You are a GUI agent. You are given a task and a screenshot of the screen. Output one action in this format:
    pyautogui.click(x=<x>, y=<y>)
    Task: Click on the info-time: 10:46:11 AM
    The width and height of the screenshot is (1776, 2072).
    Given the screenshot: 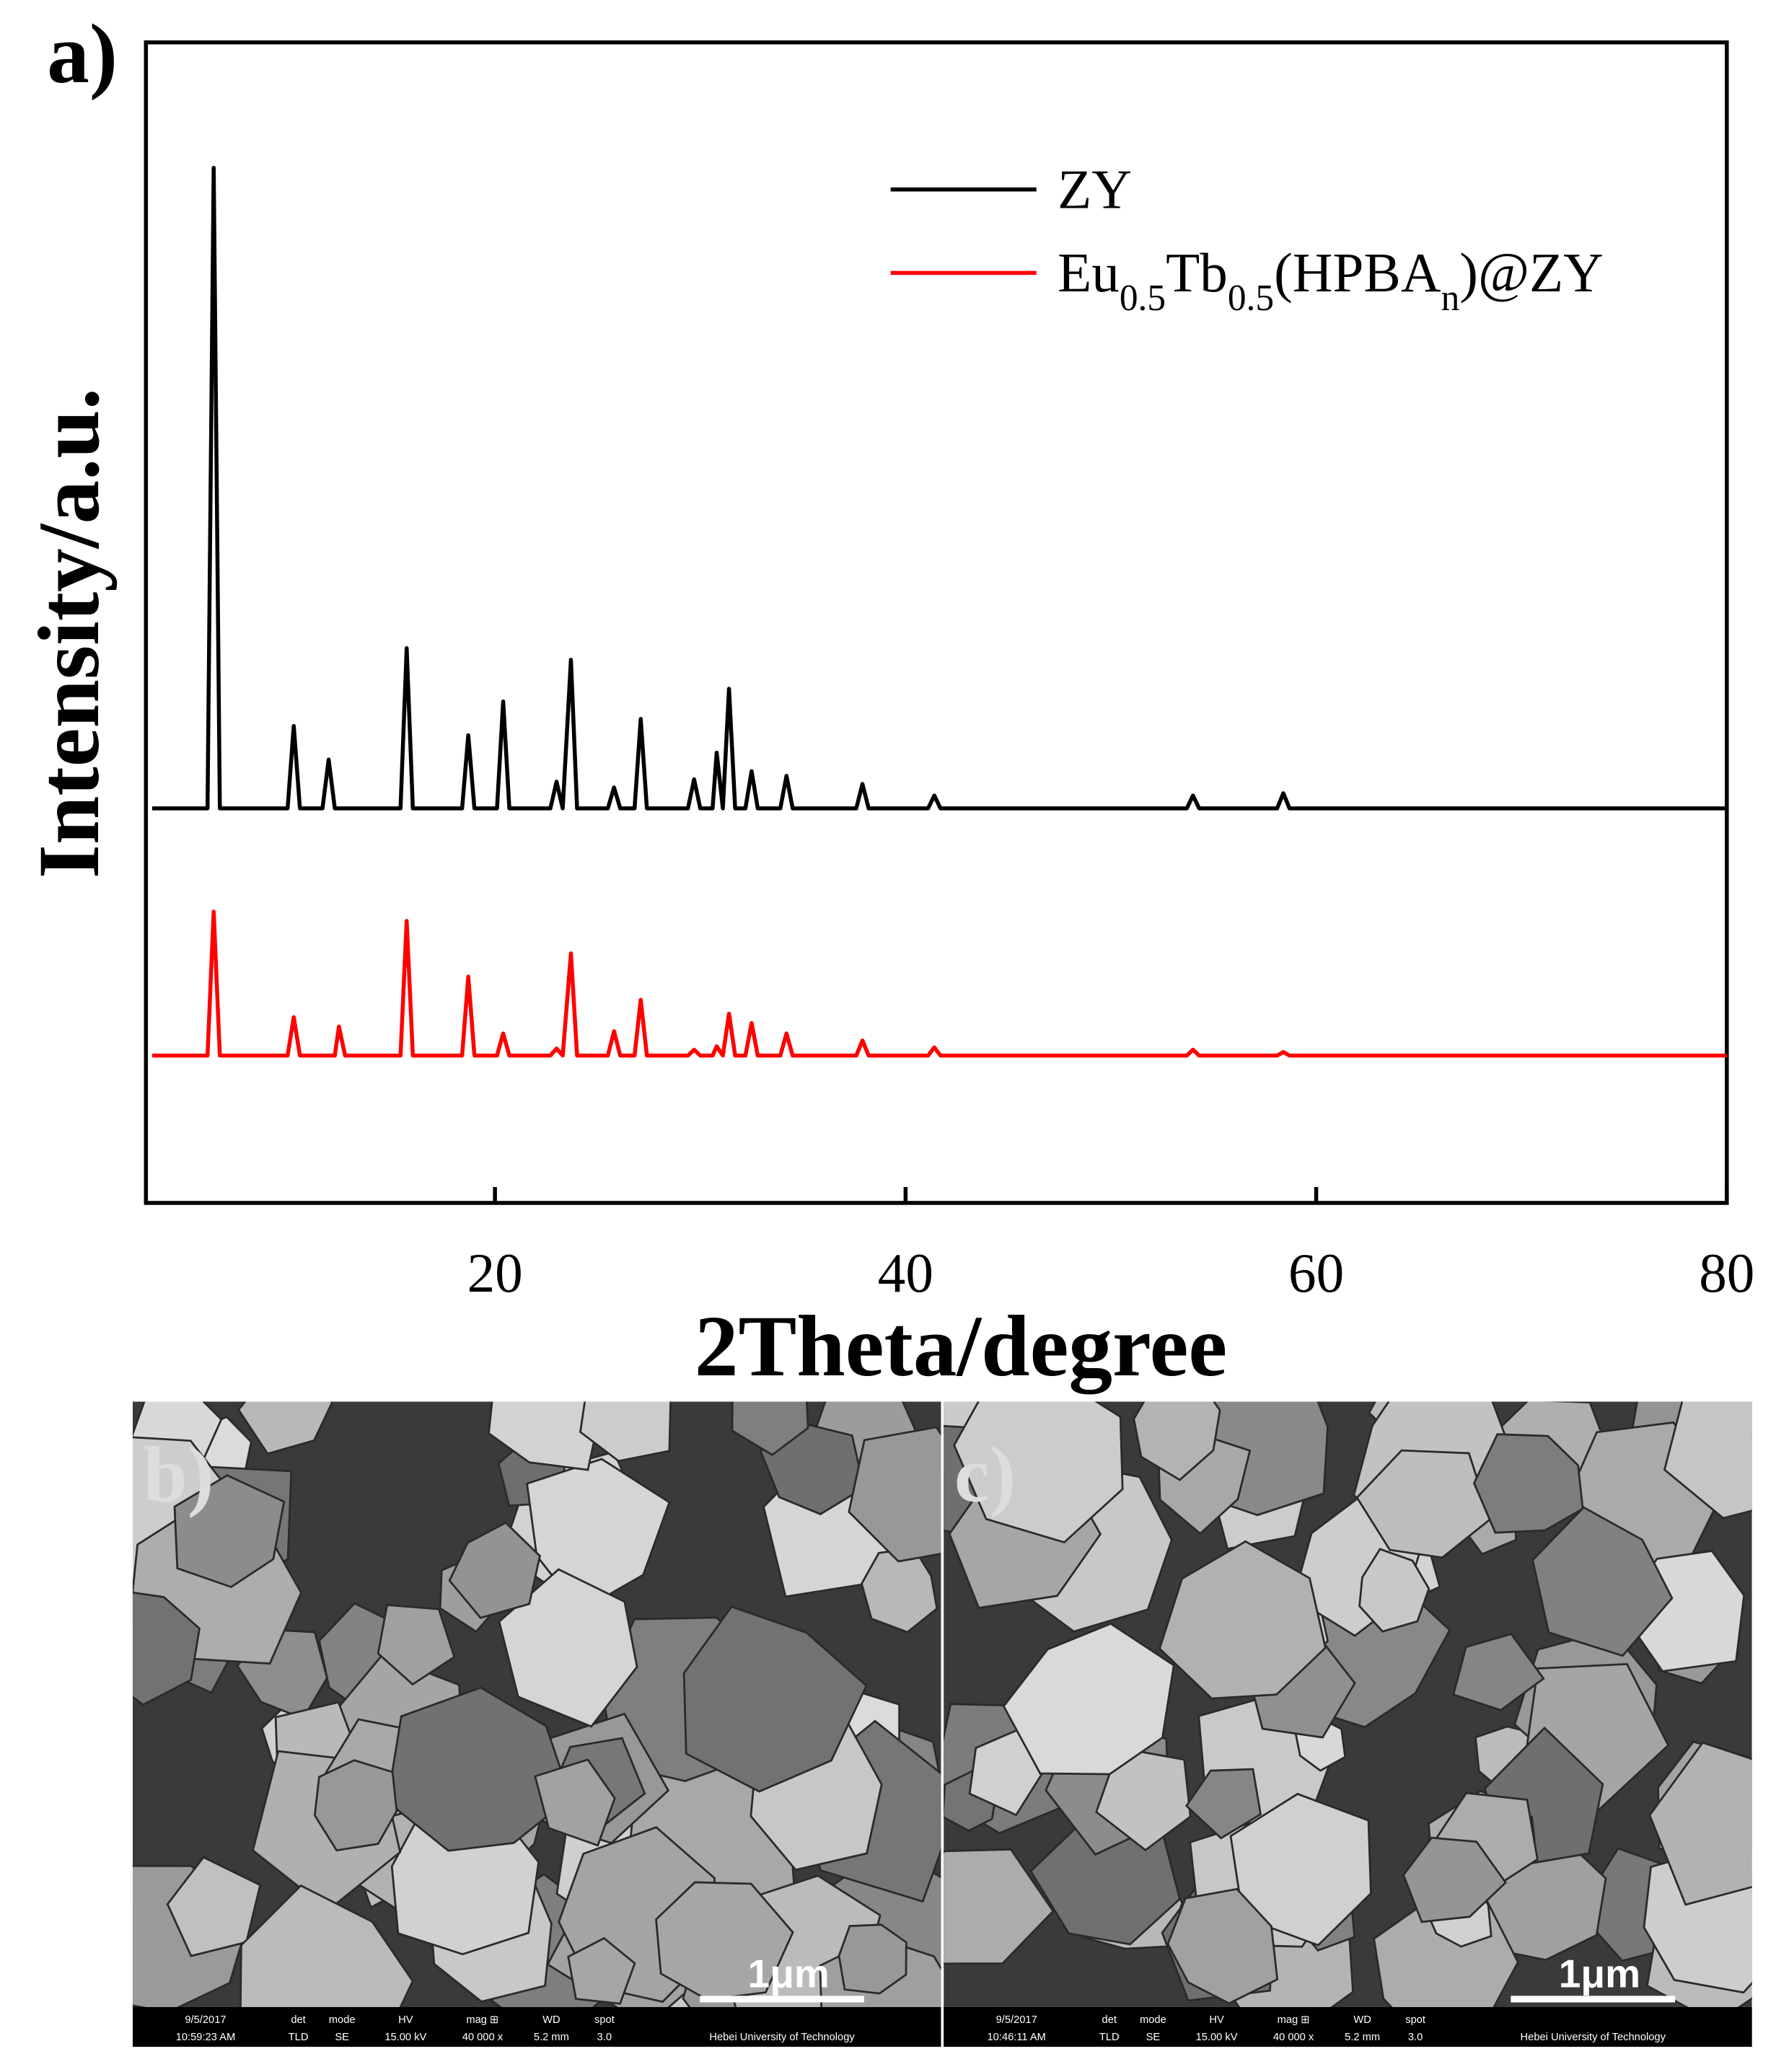 What is the action you would take?
    pyautogui.click(x=1016, y=2037)
    